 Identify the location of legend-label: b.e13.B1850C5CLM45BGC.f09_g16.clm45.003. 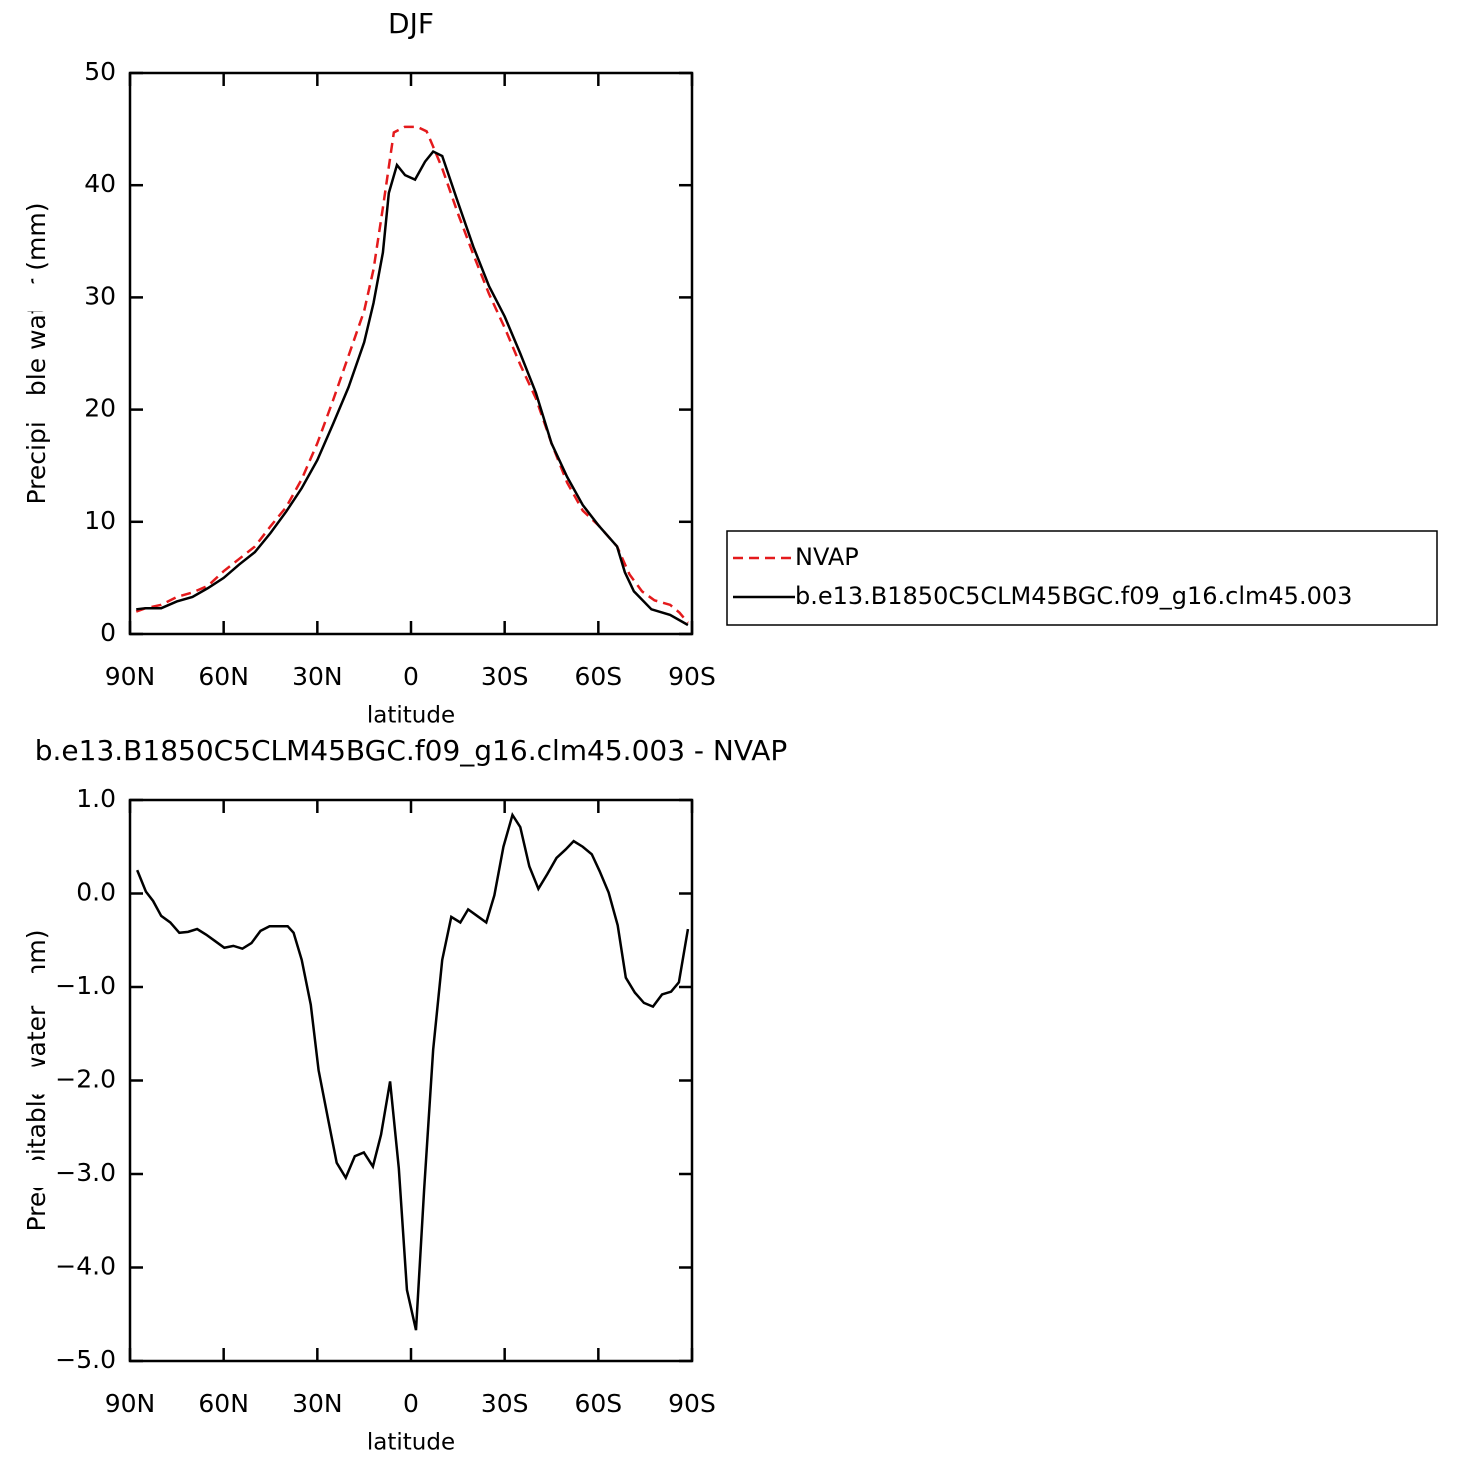
(1073, 596).